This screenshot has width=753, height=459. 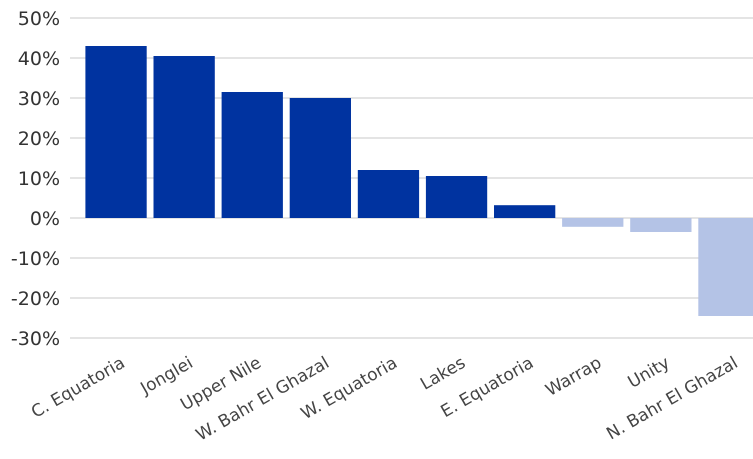 I want to click on x-category-label: Unity, so click(x=649, y=373).